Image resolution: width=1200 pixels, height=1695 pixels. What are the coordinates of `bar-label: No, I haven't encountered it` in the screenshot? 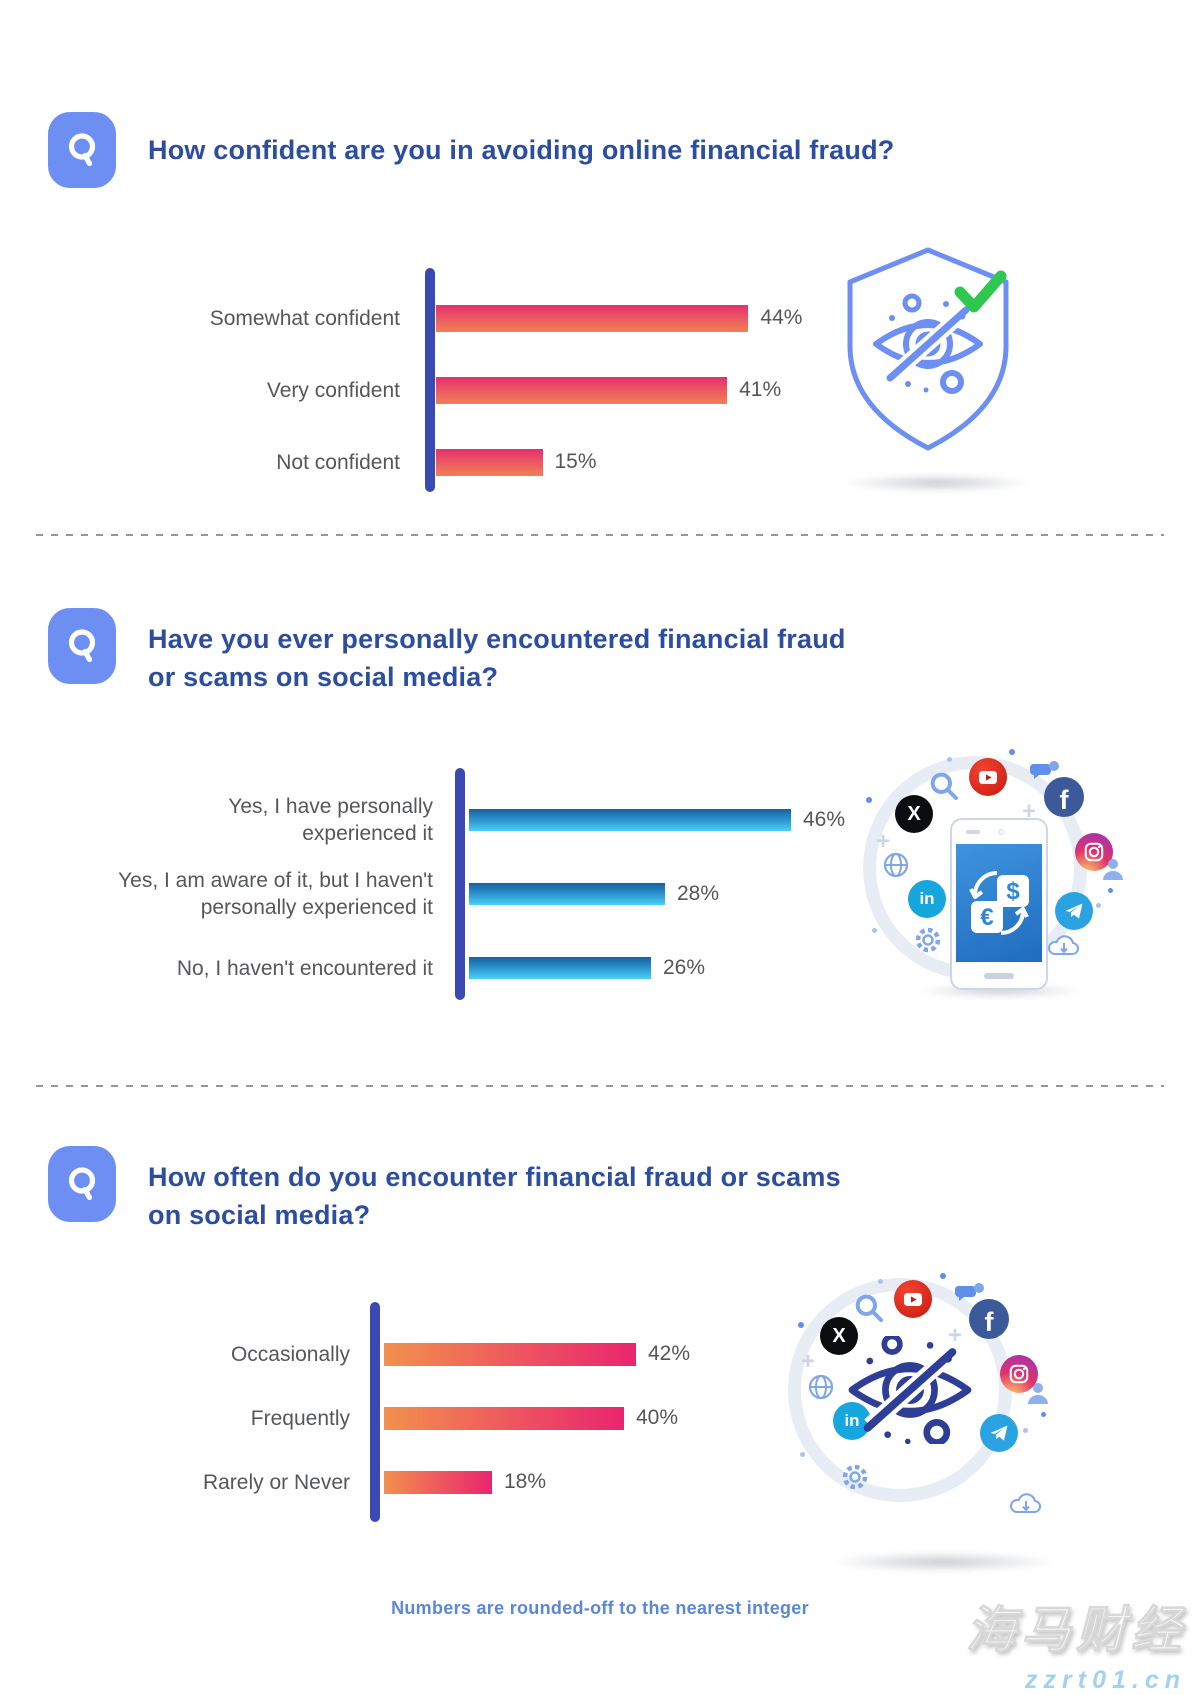 It's located at (304, 968).